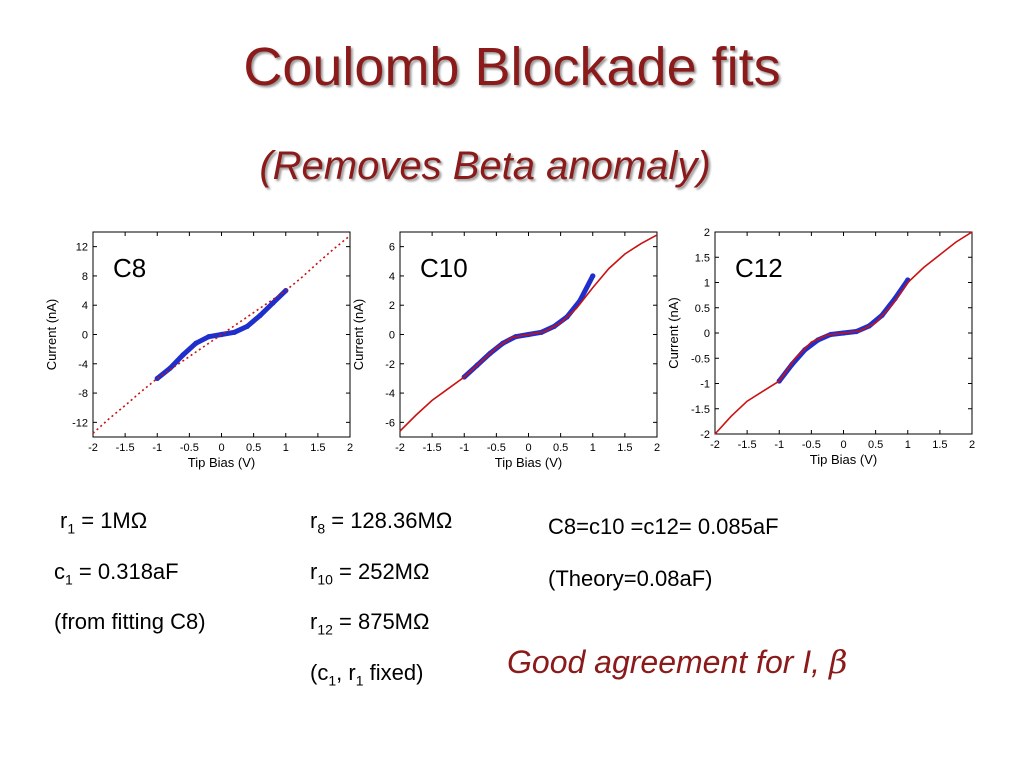 The height and width of the screenshot is (768, 1024). What do you see at coordinates (80, 423) in the screenshot?
I see `y-tick-label: -12` at bounding box center [80, 423].